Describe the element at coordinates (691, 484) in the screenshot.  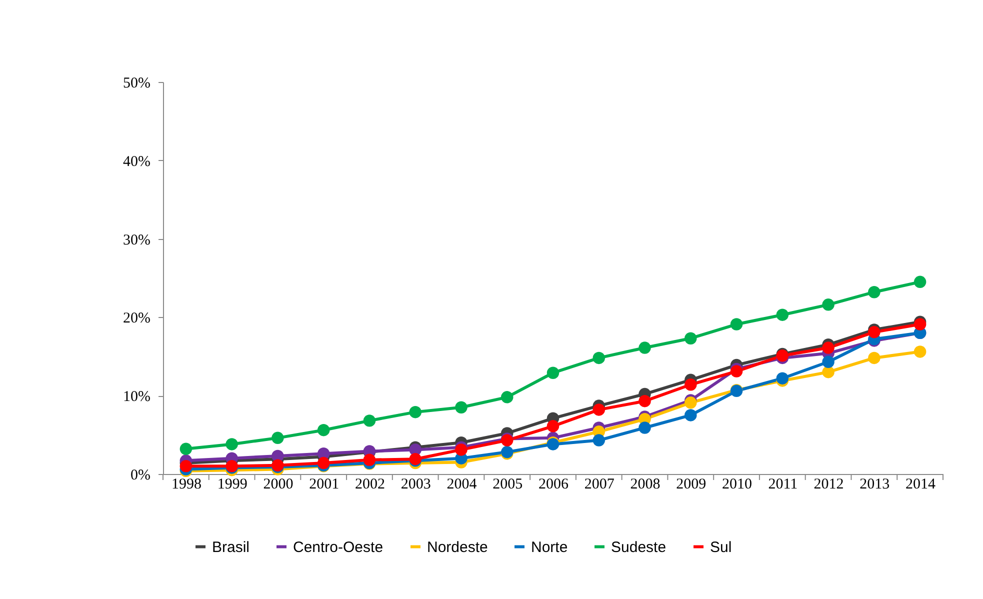
I see `x-tick-label: 2009` at that location.